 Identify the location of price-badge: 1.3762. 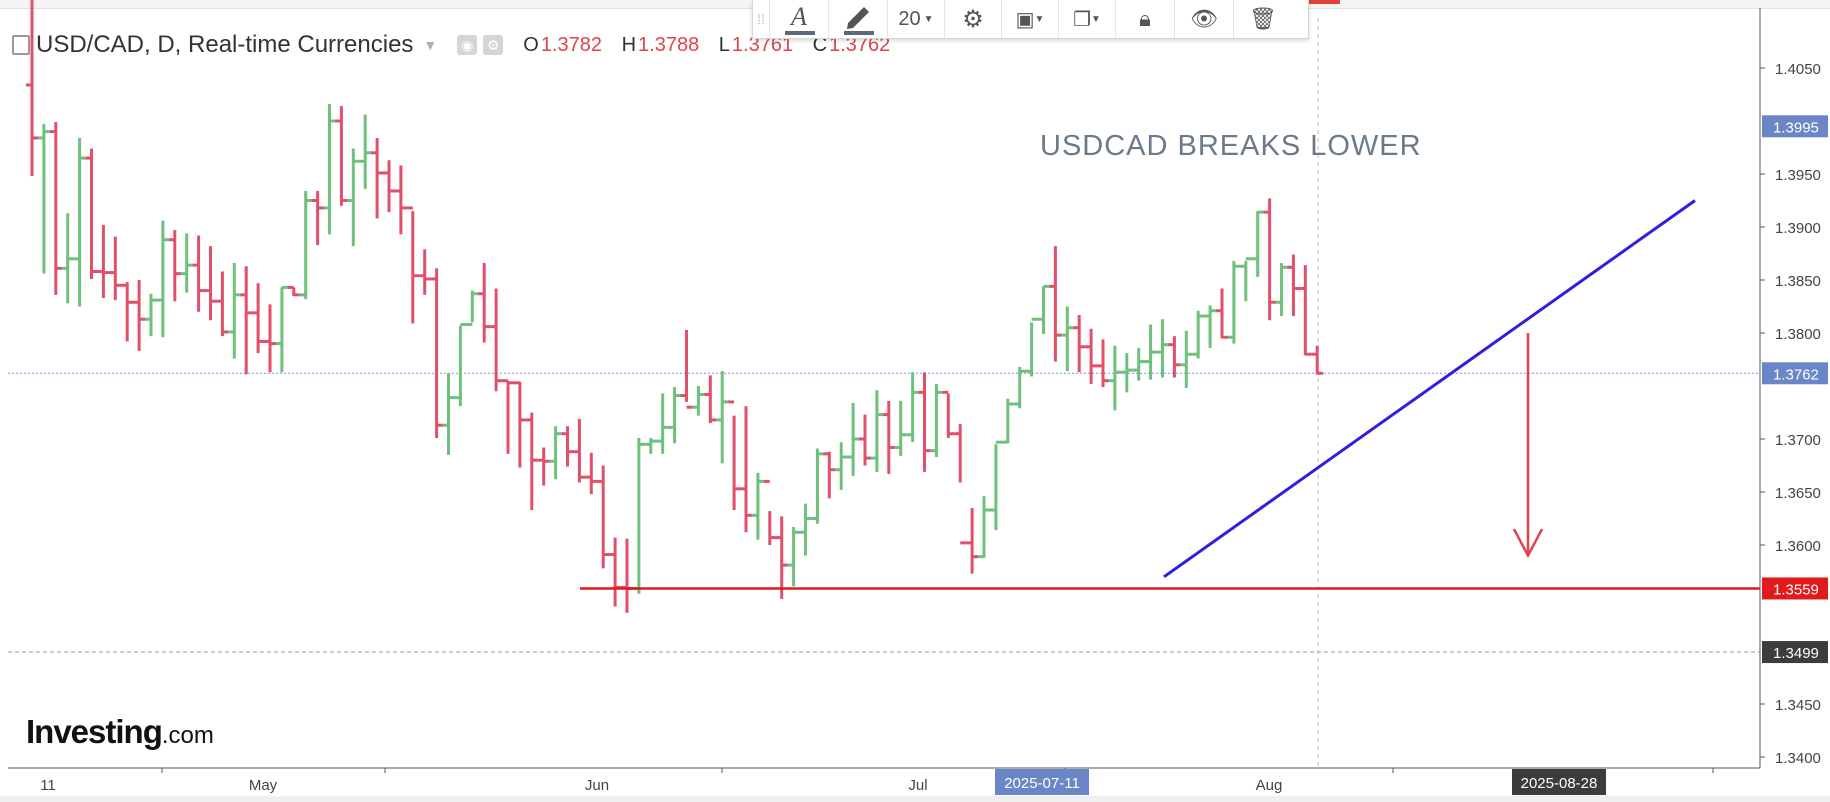
(1795, 373).